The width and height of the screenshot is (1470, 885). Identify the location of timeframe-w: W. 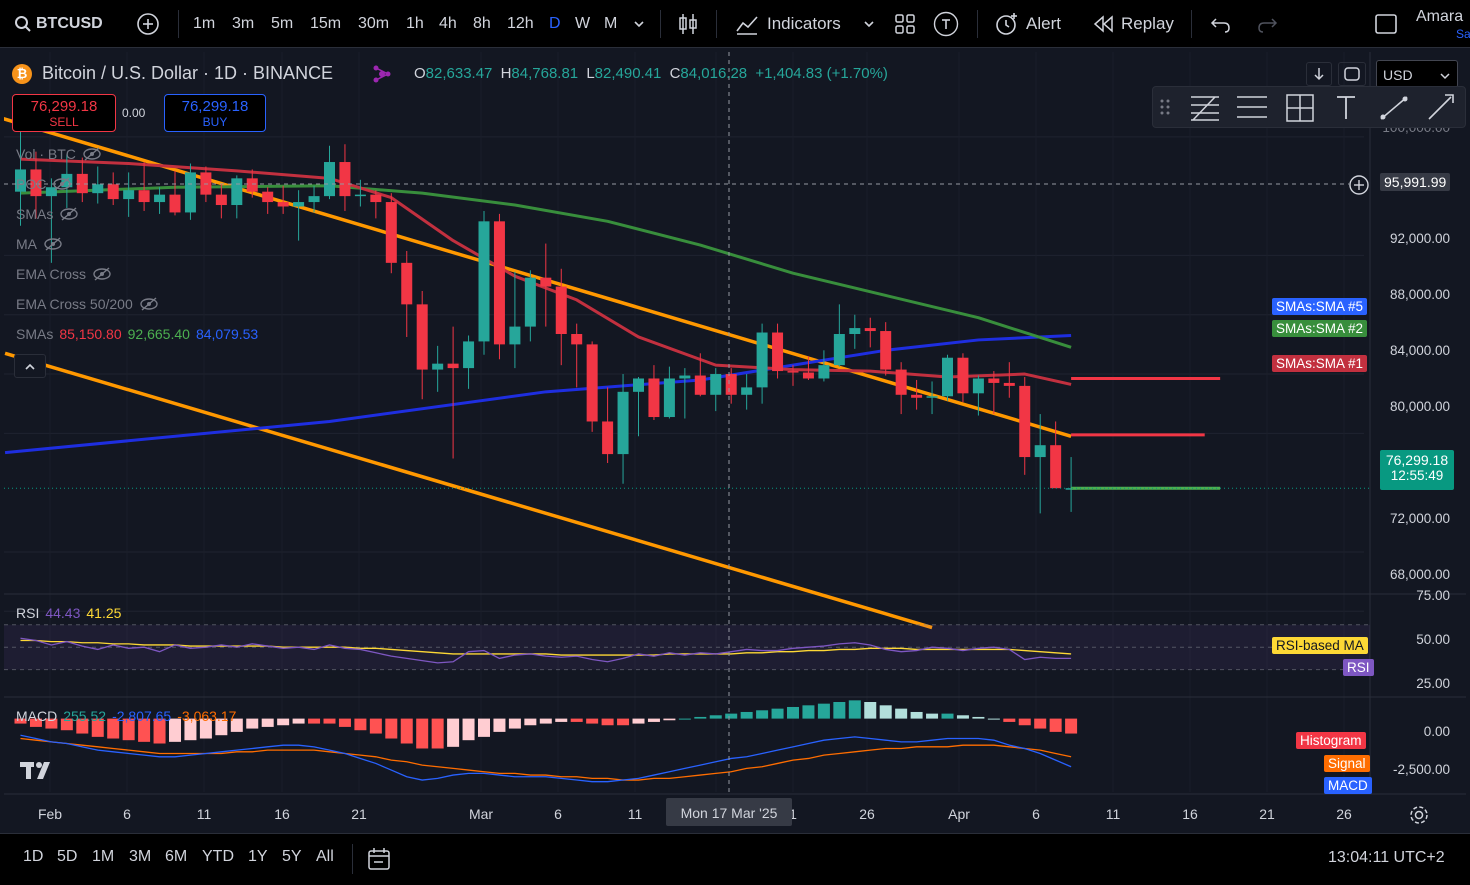
(583, 23).